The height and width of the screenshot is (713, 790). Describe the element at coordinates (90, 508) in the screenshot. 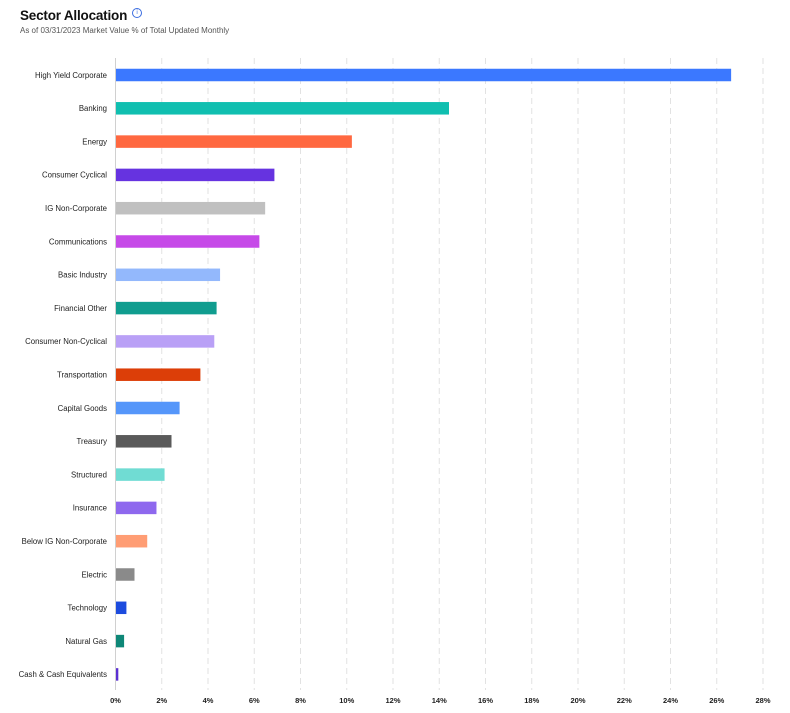

I see `category-label: Insurance` at that location.